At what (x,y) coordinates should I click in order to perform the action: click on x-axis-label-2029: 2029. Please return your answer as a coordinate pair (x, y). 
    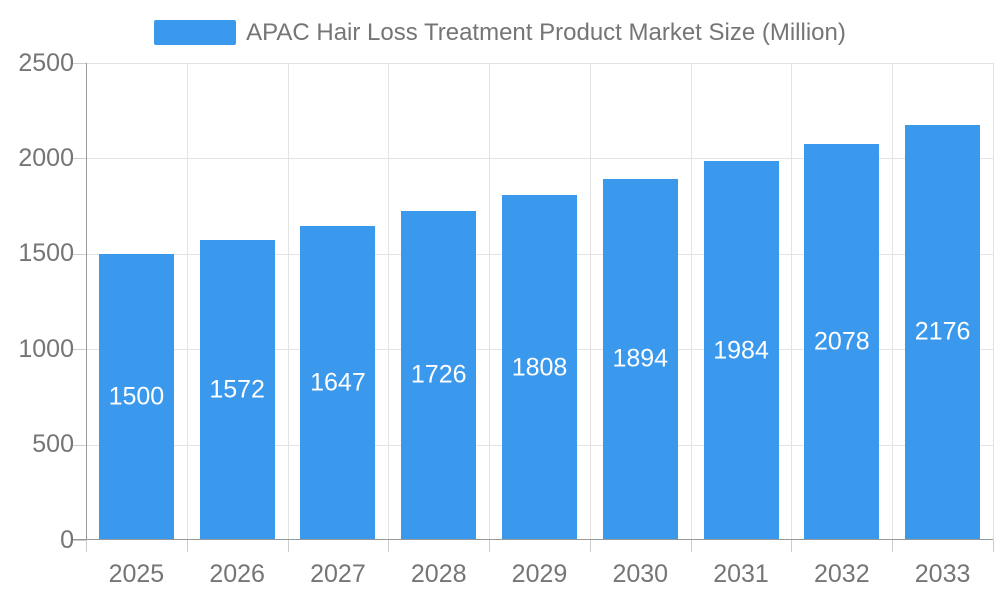
    Looking at the image, I should click on (539, 574).